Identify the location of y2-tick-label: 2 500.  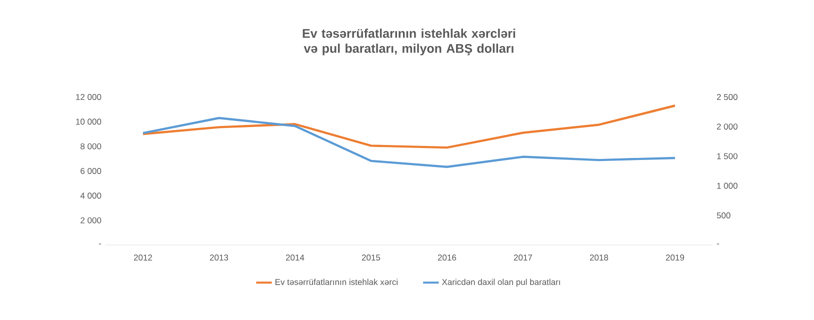
(727, 97).